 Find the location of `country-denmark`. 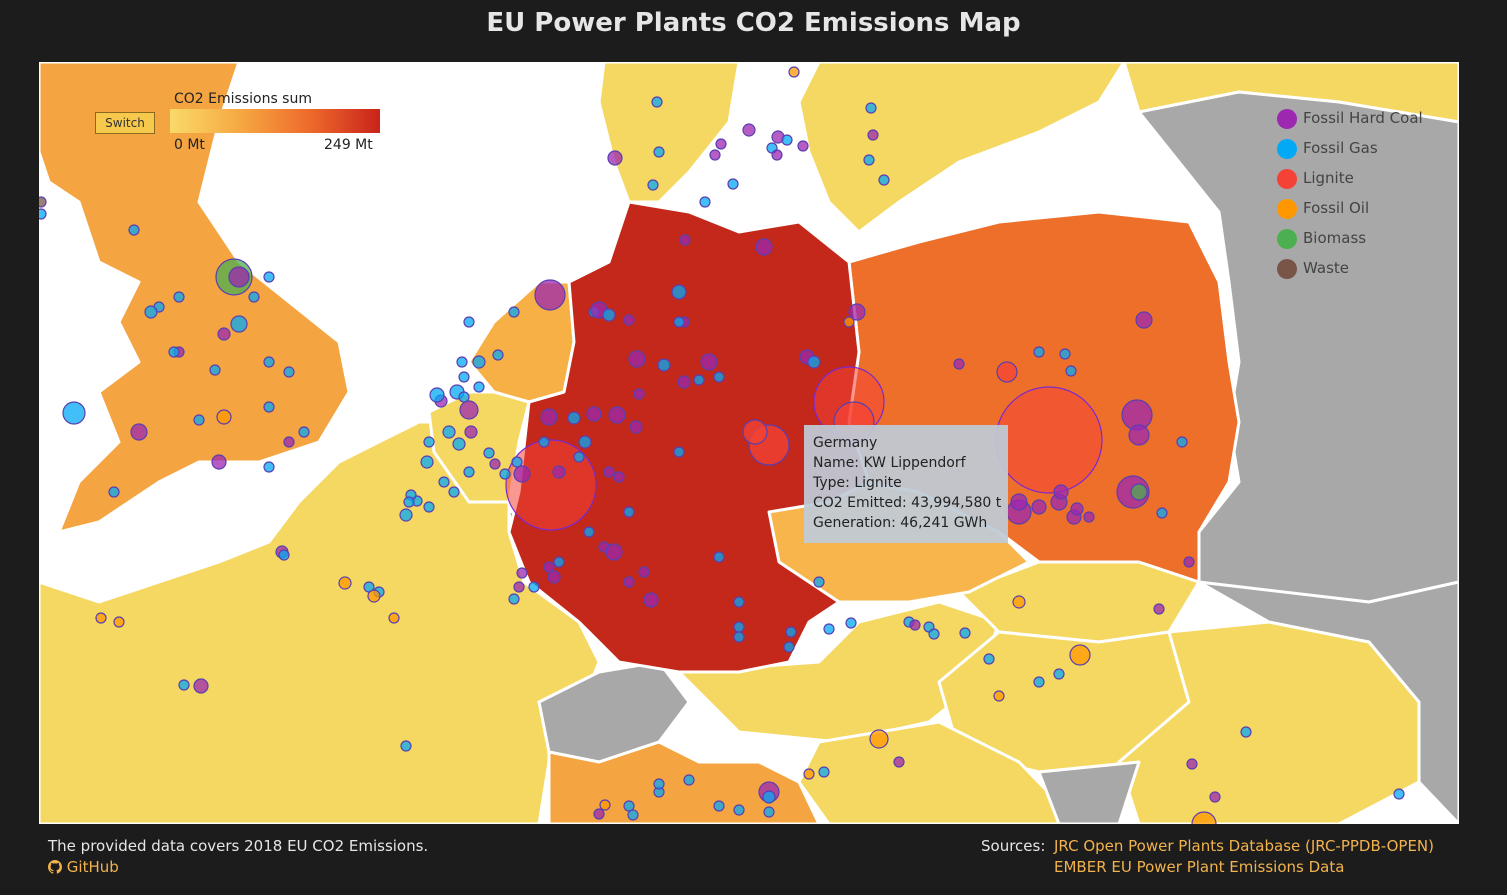

country-denmark is located at coordinates (669, 133).